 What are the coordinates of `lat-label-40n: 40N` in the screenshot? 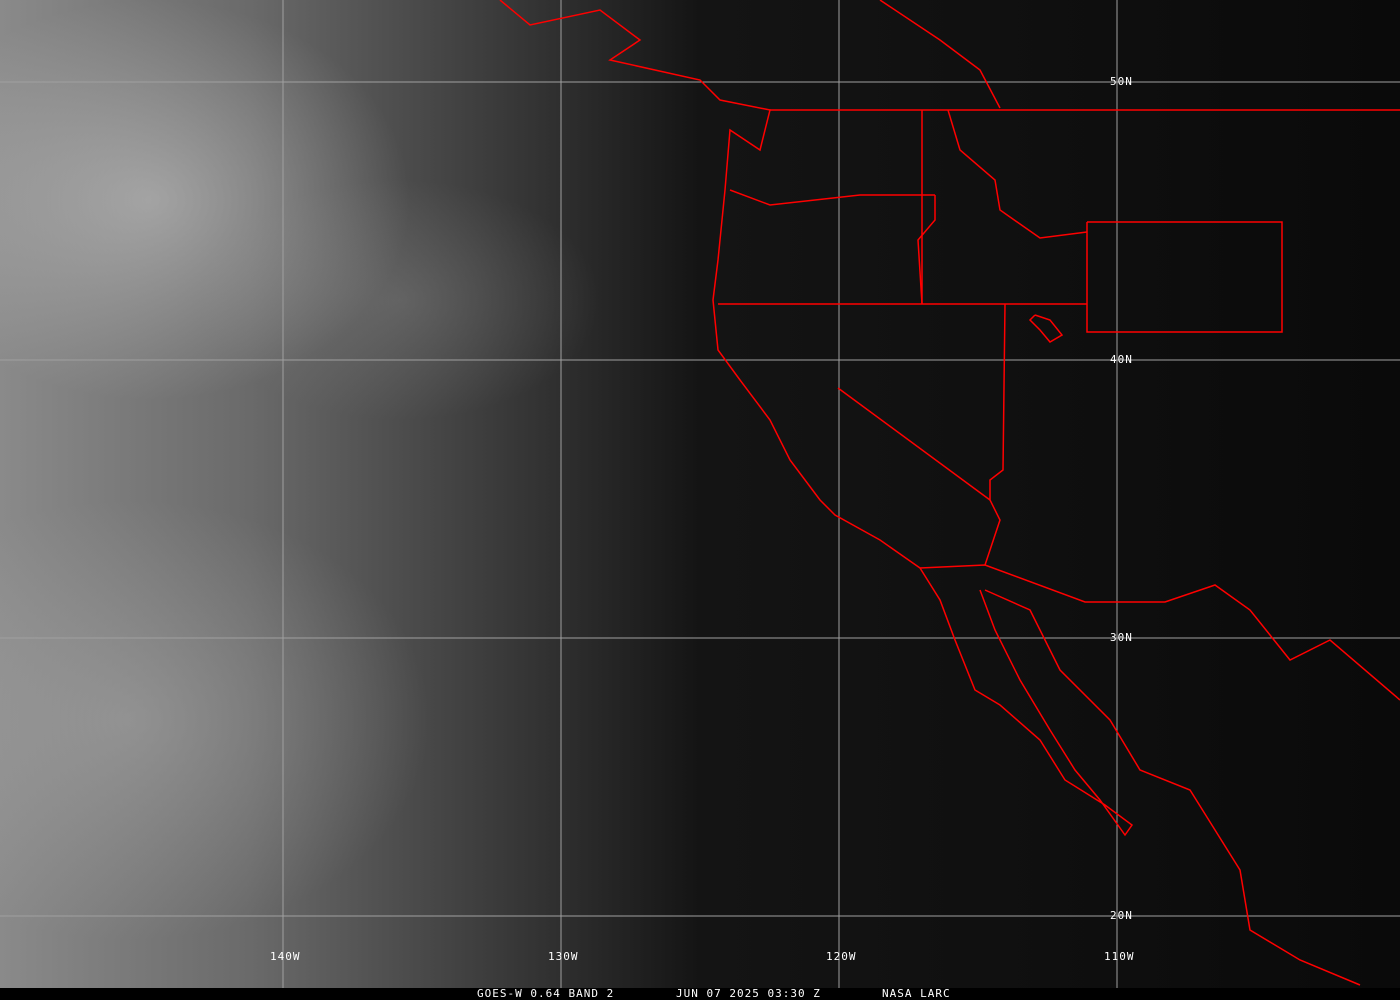 It's located at (1121, 359).